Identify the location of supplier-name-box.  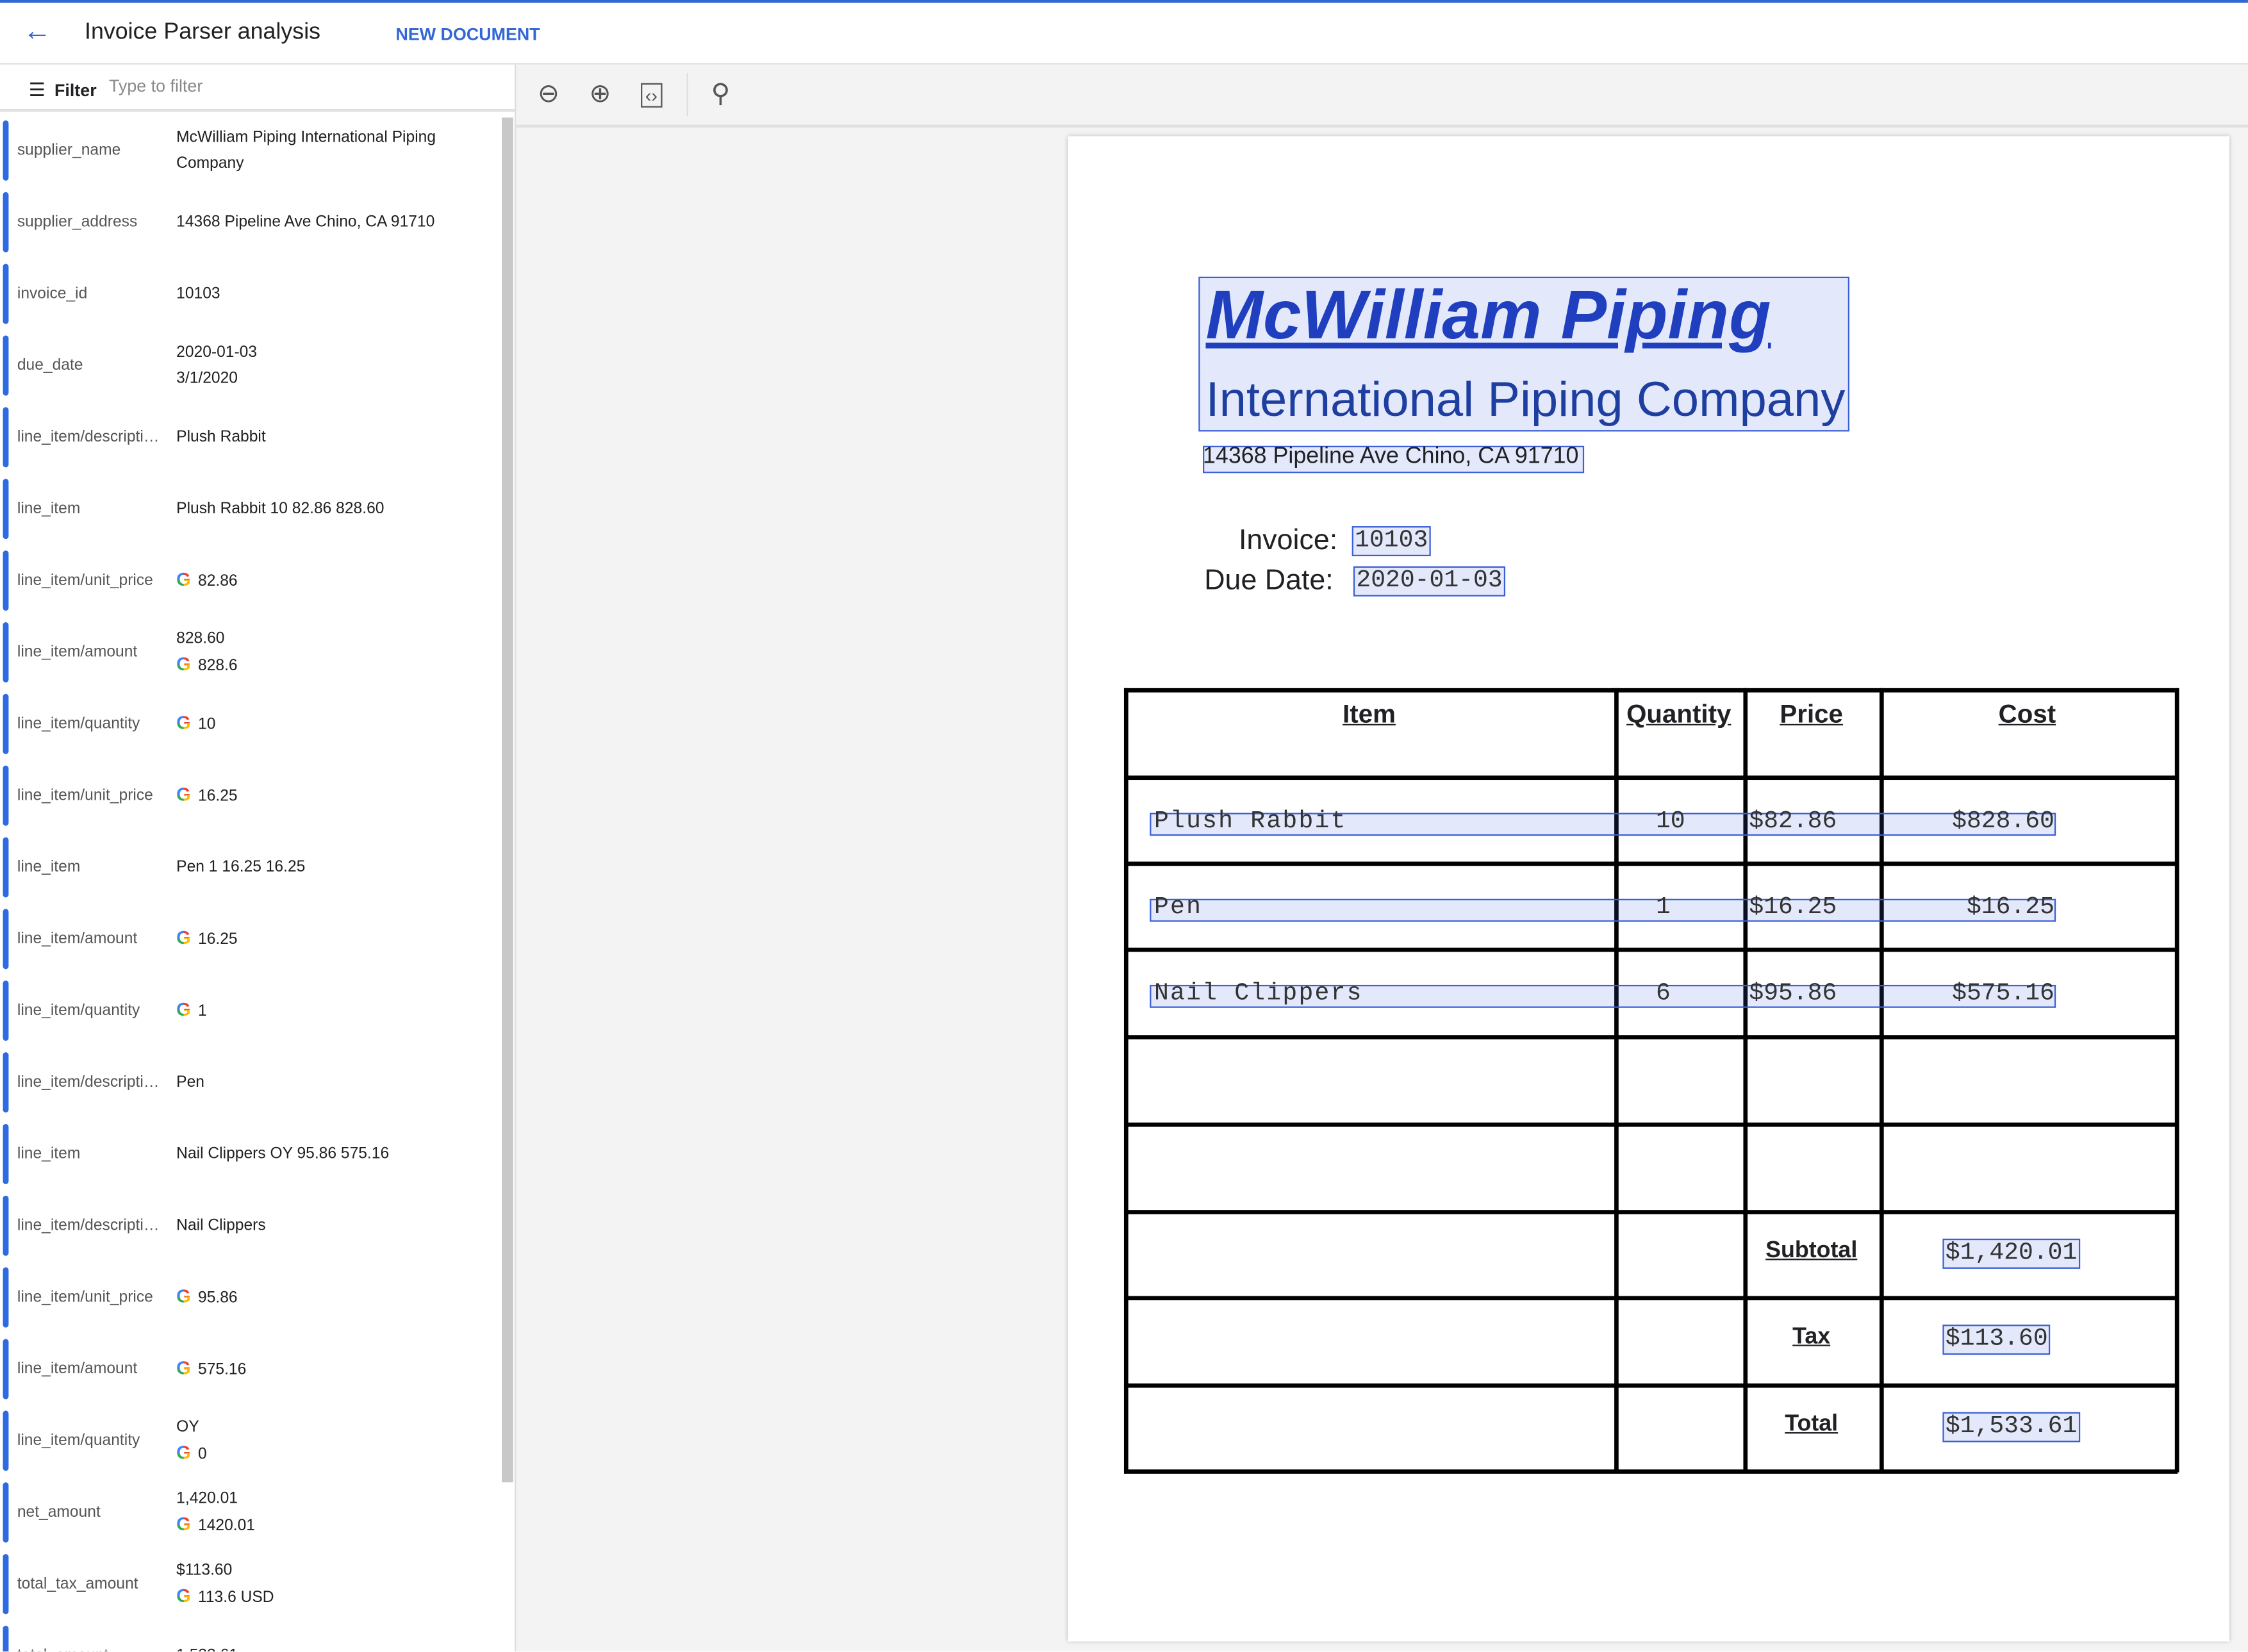
(1523, 354).